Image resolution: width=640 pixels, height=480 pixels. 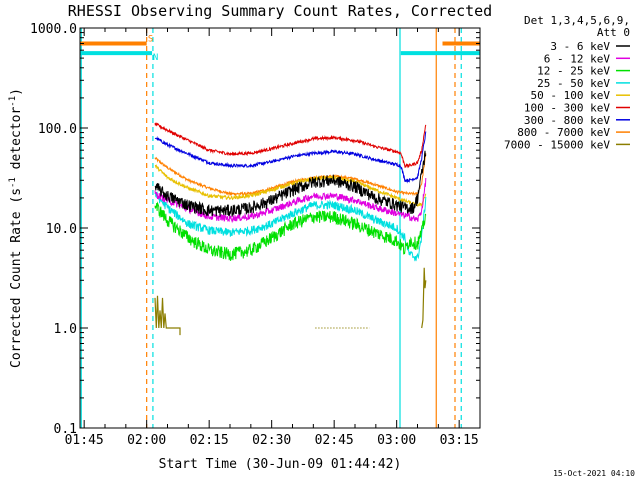 What do you see at coordinates (459, 440) in the screenshot?
I see `x-tick-label-6: 03:15` at bounding box center [459, 440].